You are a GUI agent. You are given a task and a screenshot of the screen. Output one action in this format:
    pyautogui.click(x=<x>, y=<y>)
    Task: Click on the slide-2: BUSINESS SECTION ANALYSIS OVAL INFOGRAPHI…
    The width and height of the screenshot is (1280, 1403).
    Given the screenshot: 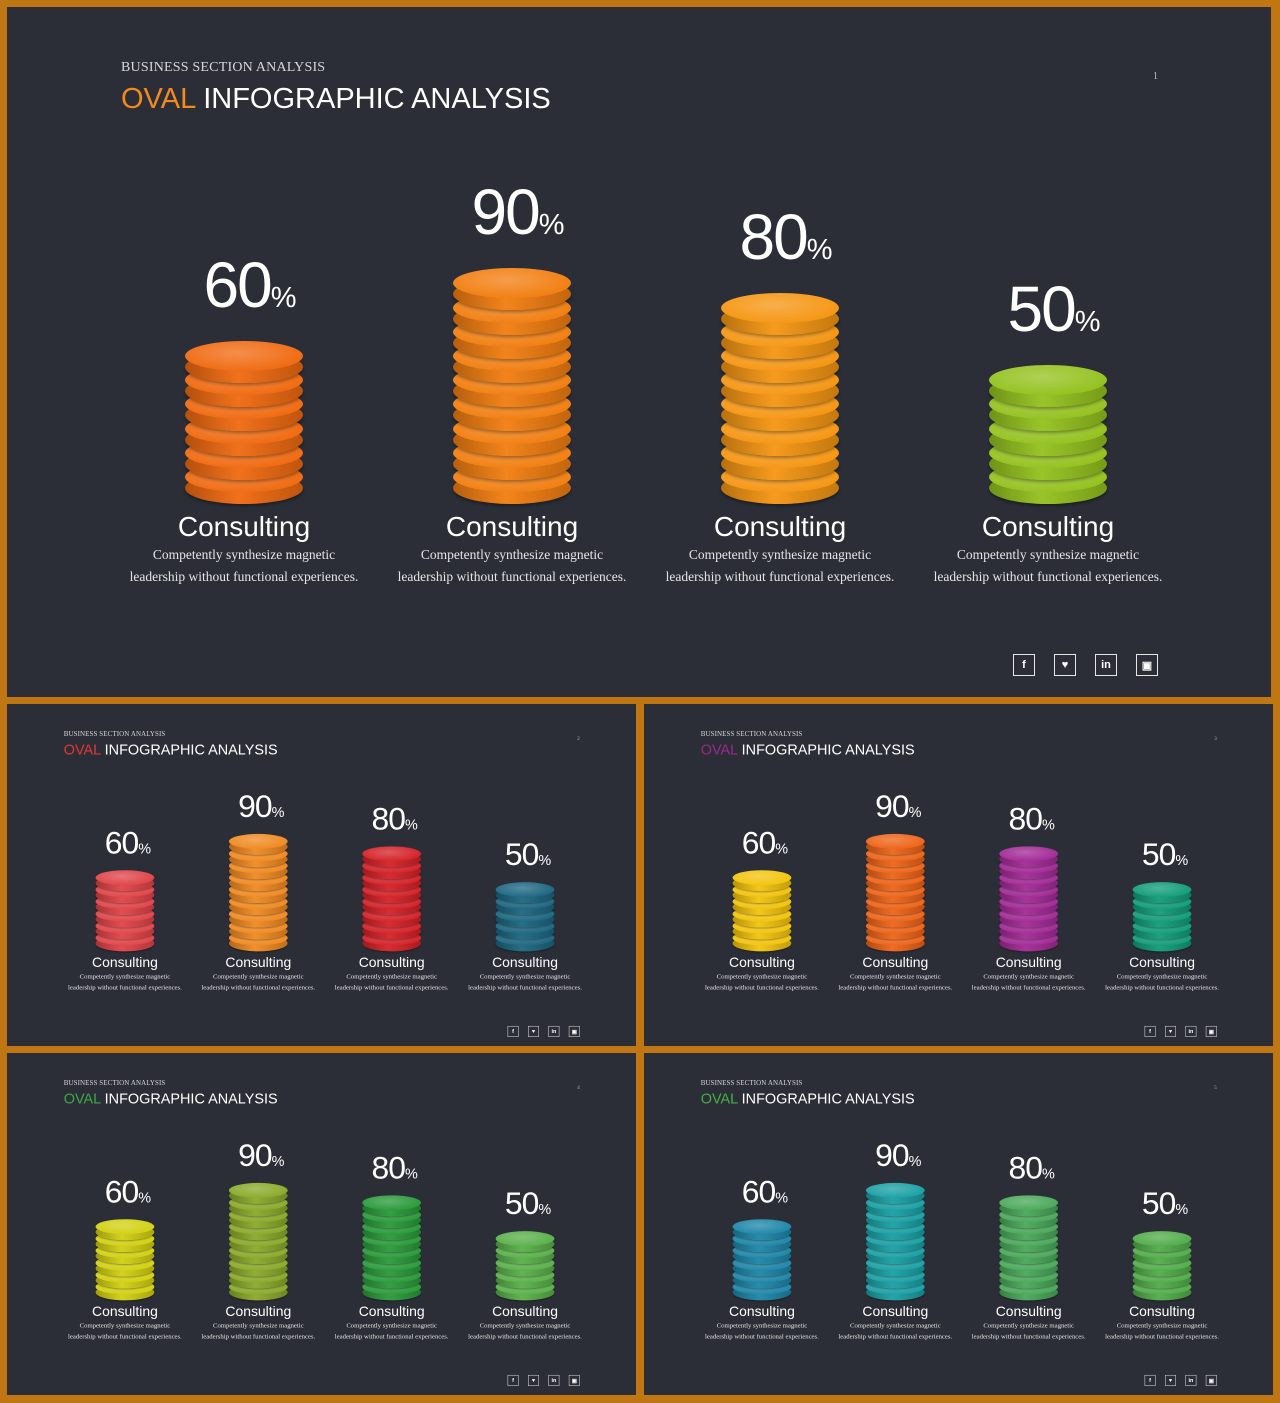 What is the action you would take?
    pyautogui.click(x=321, y=875)
    